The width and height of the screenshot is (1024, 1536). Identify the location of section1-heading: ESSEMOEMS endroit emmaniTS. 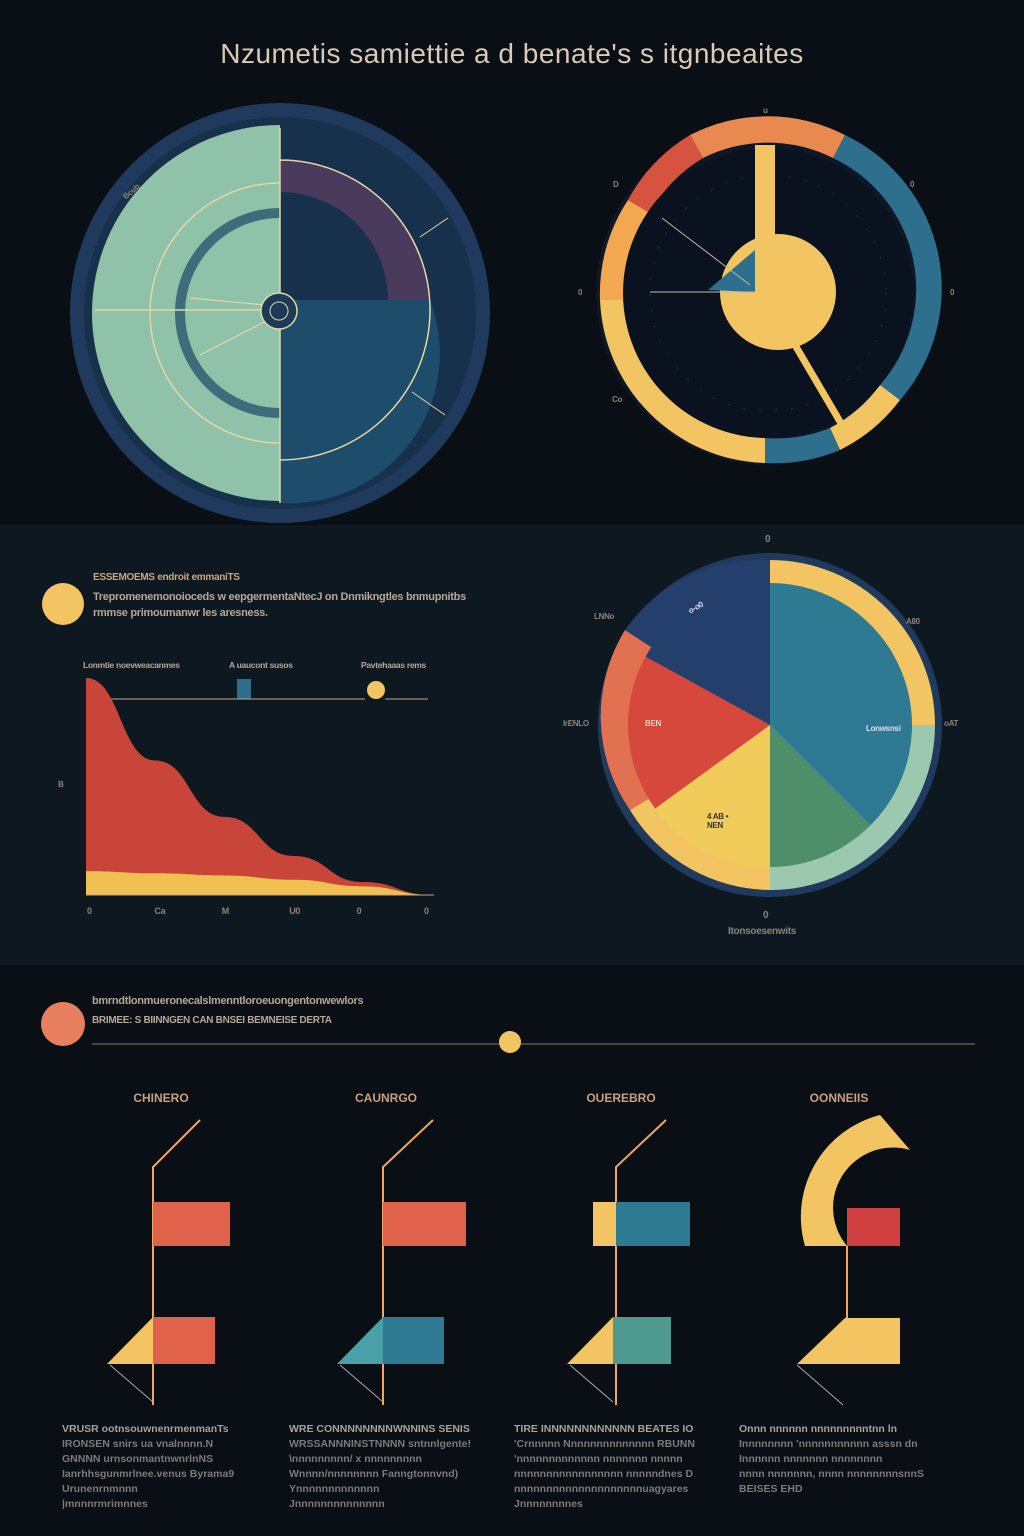
(166, 577).